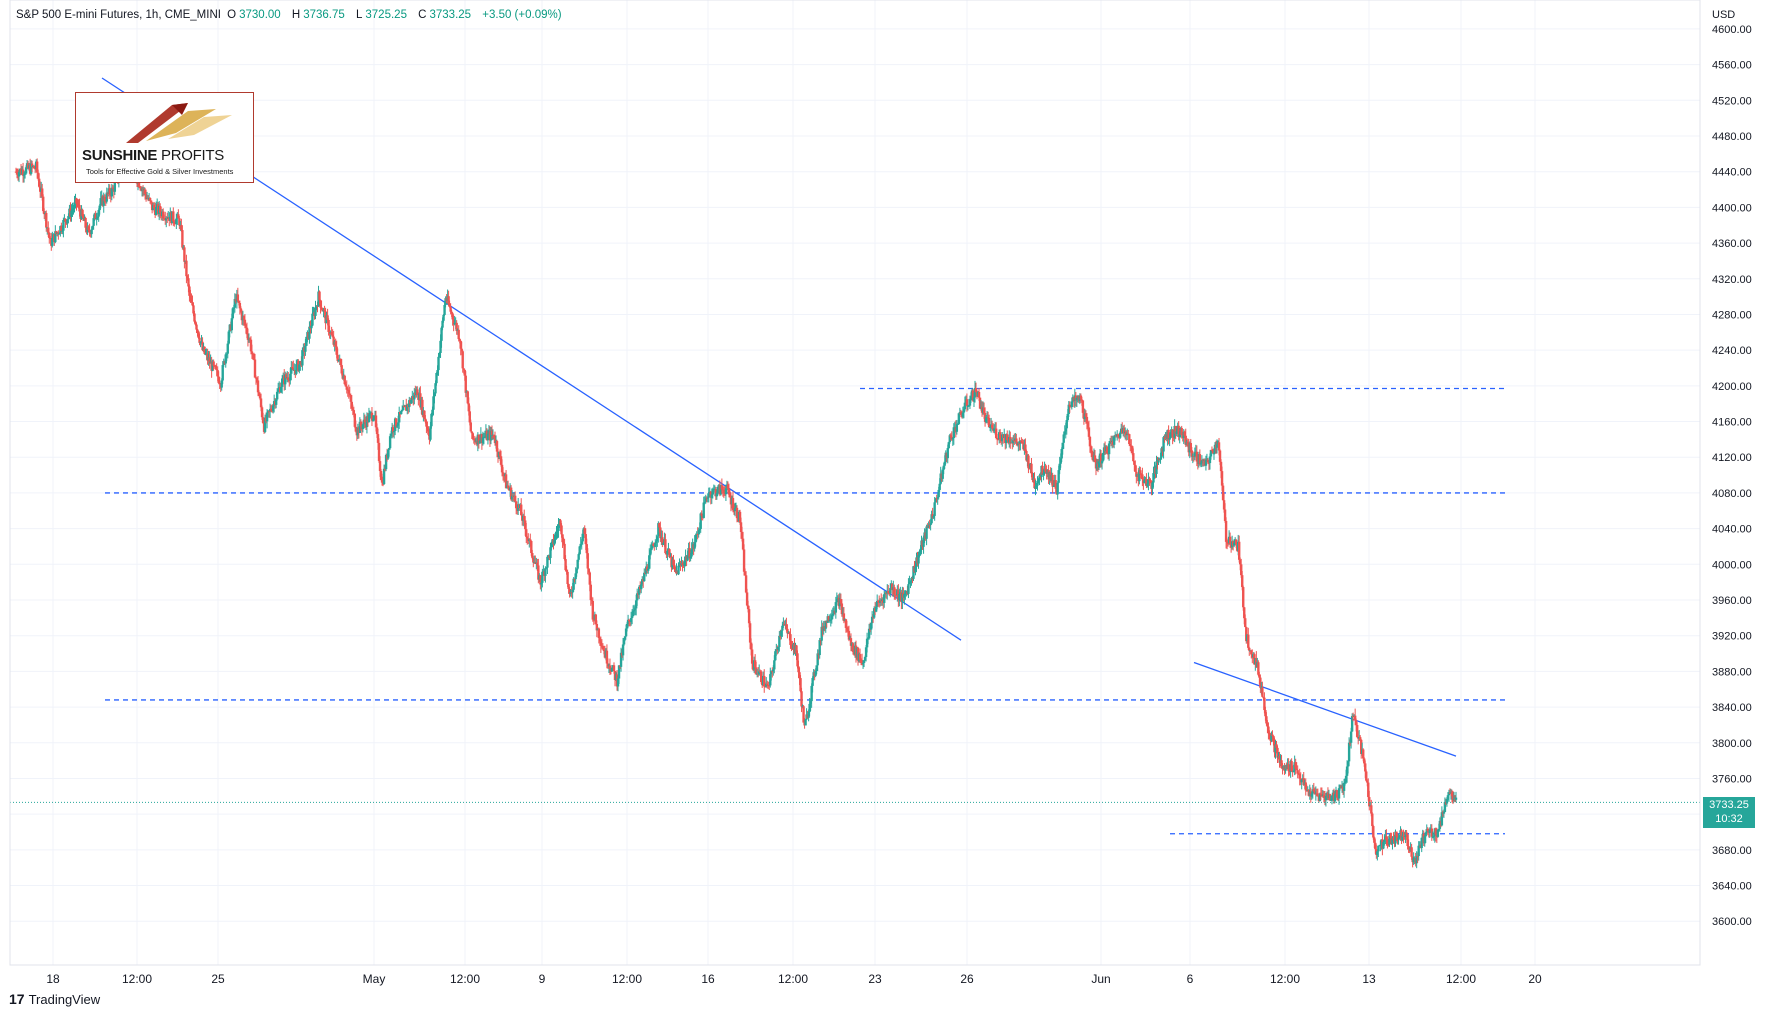  Describe the element at coordinates (793, 979) in the screenshot. I see `time-tick-label: 12:00` at that location.